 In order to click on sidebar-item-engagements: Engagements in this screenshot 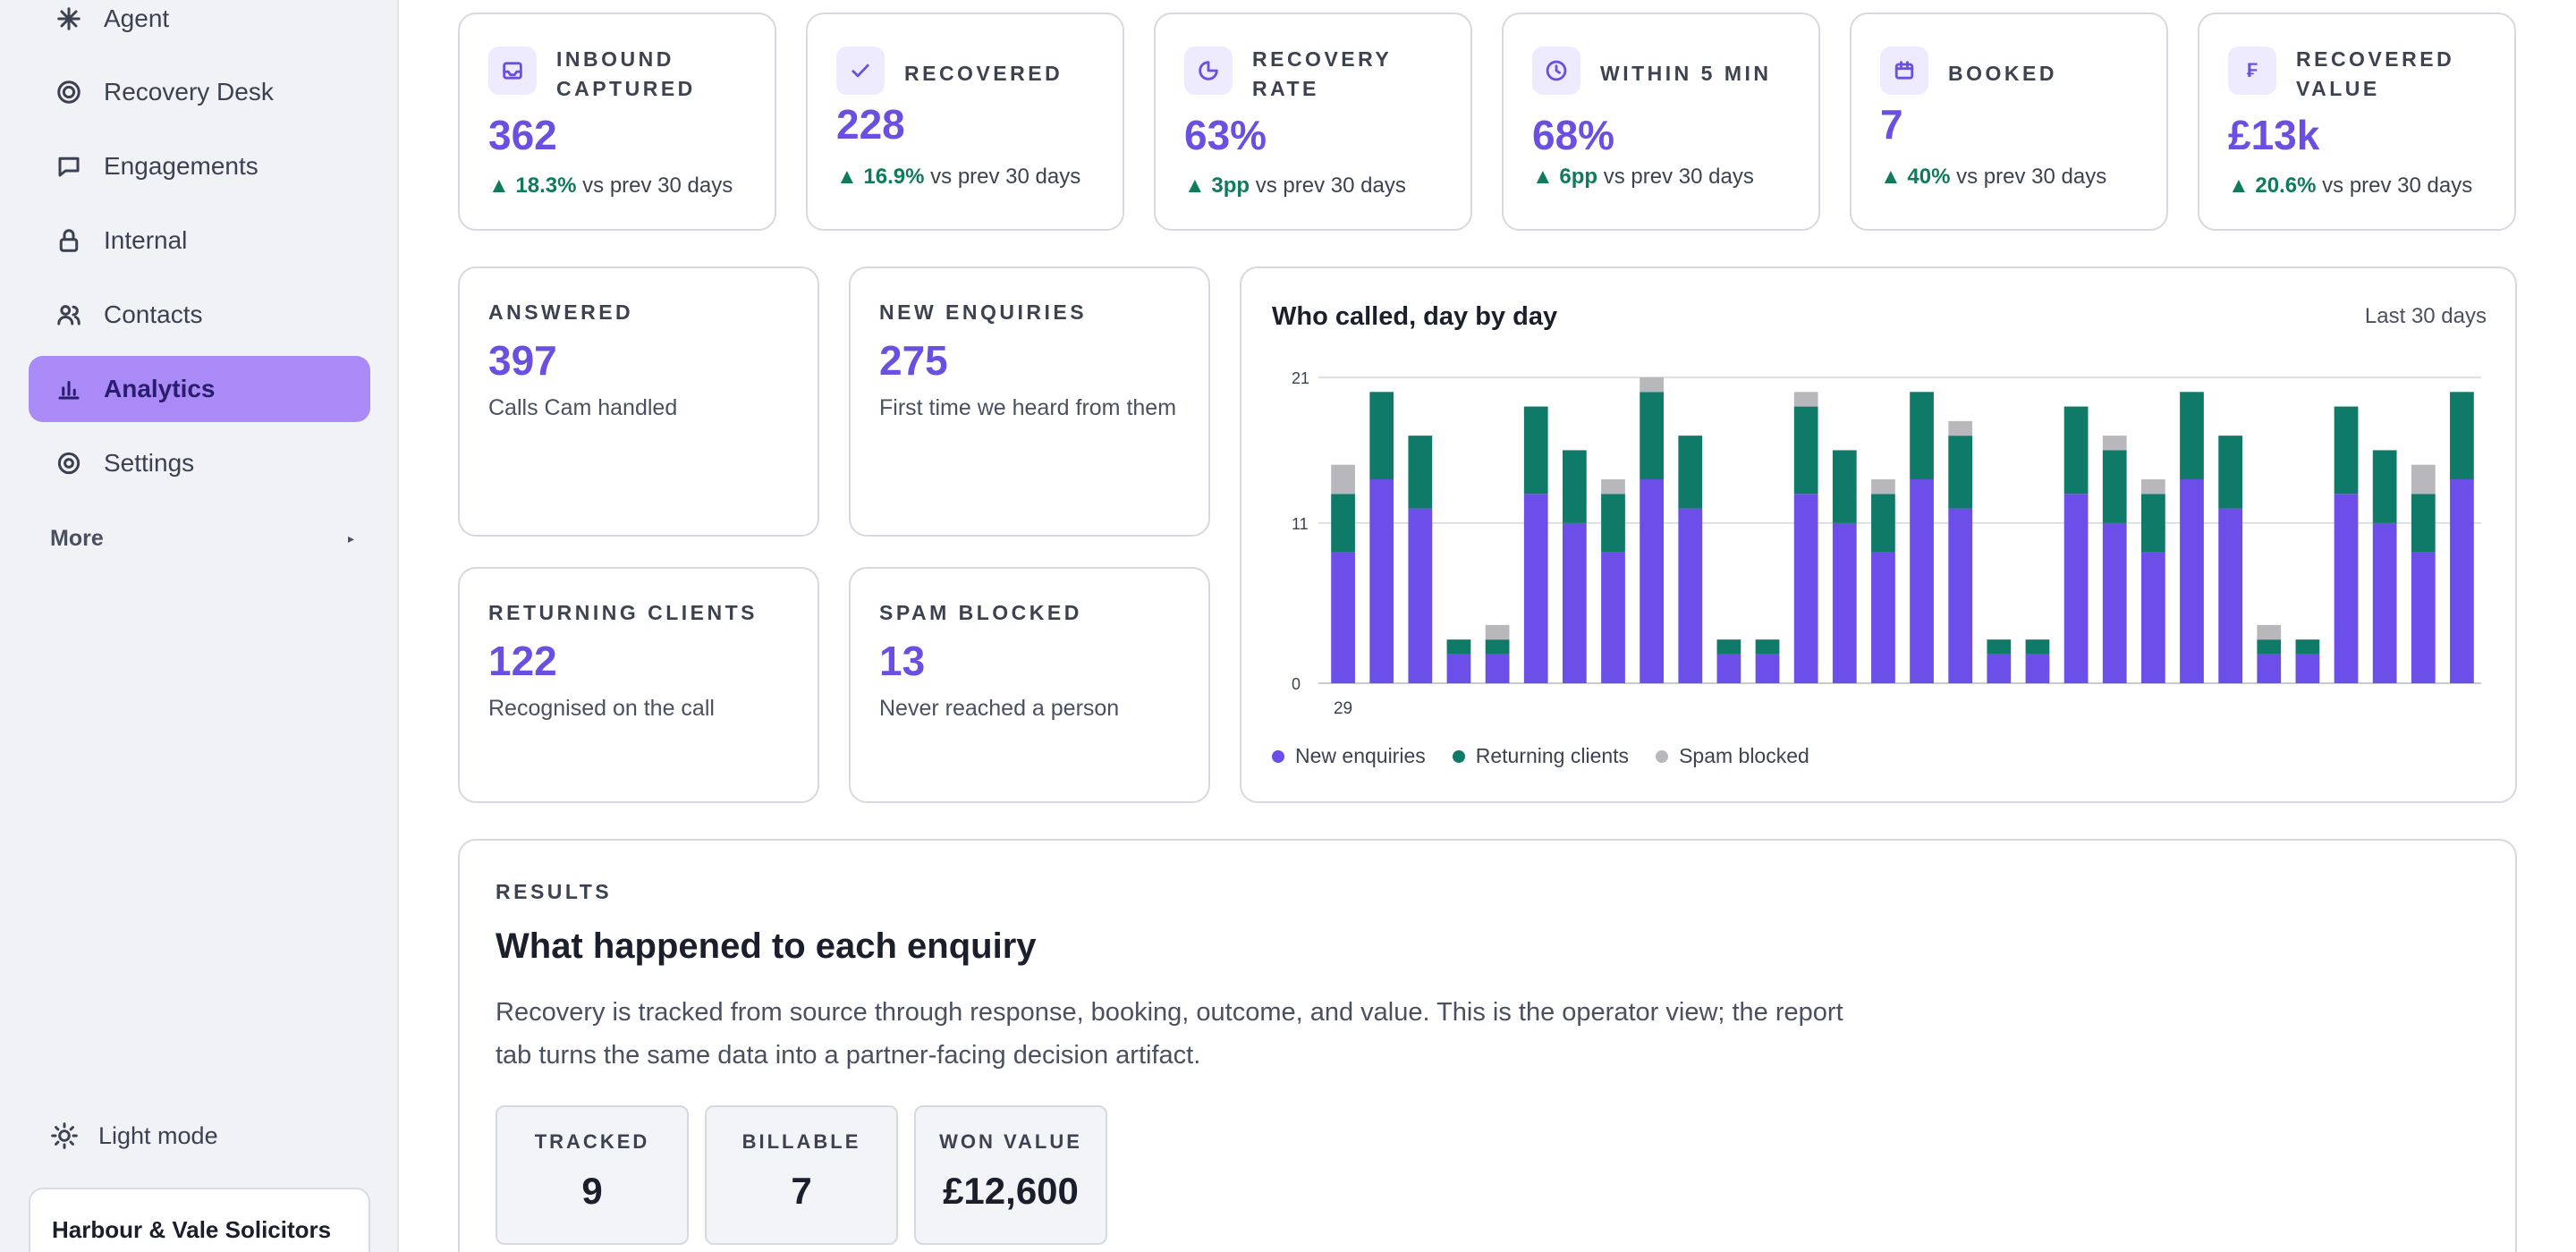, I will do `click(199, 166)`.